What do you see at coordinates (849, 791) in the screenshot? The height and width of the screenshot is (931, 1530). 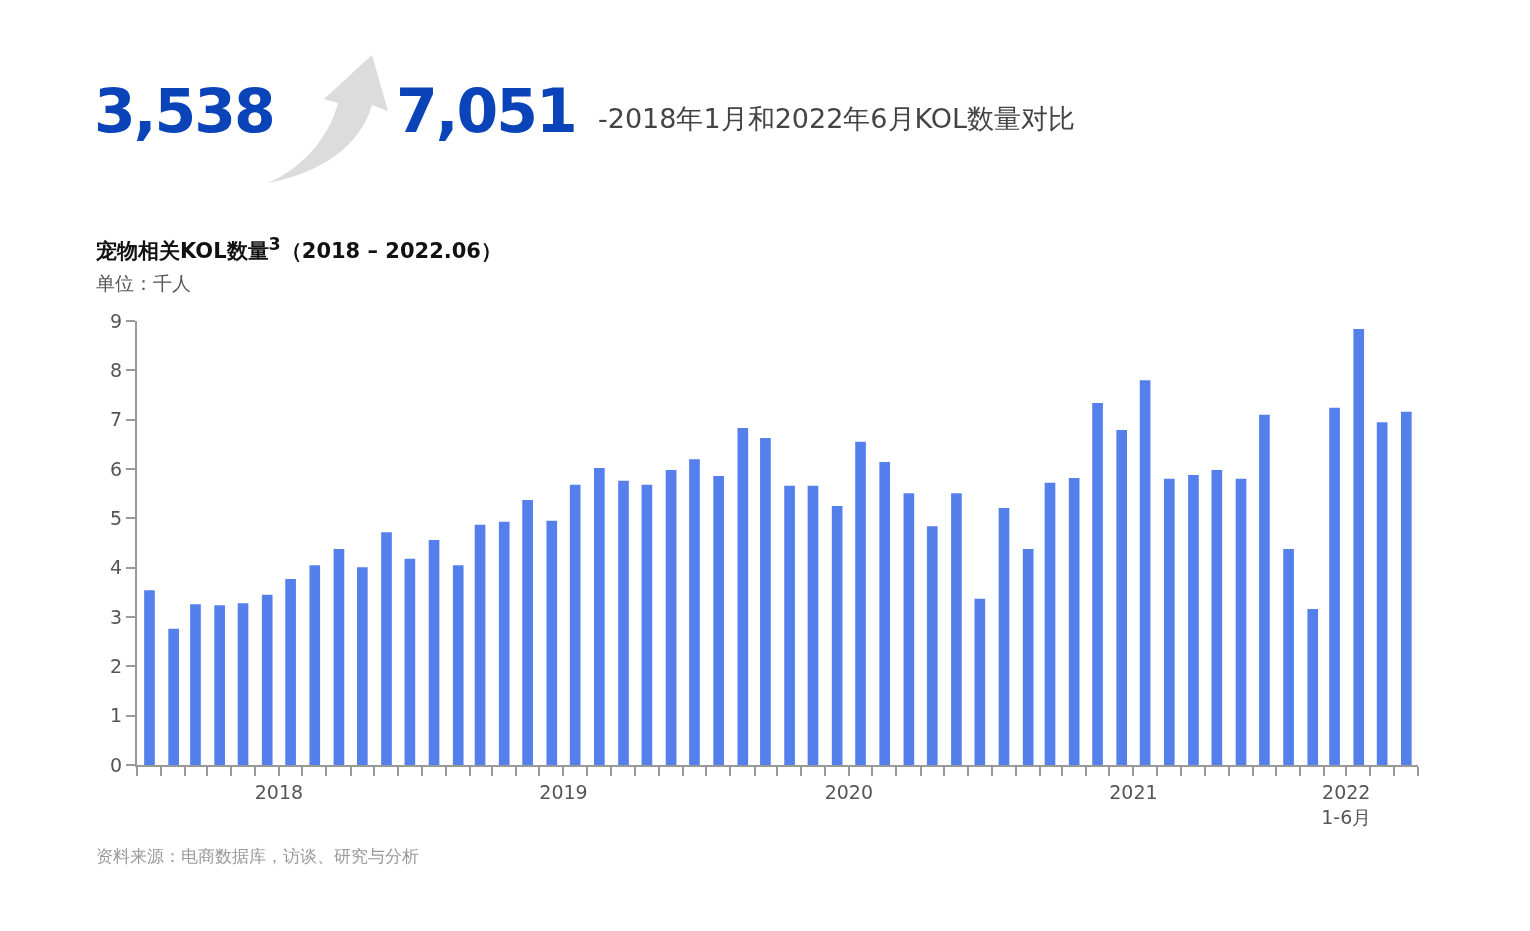 I see `x-tick-label: 2020` at bounding box center [849, 791].